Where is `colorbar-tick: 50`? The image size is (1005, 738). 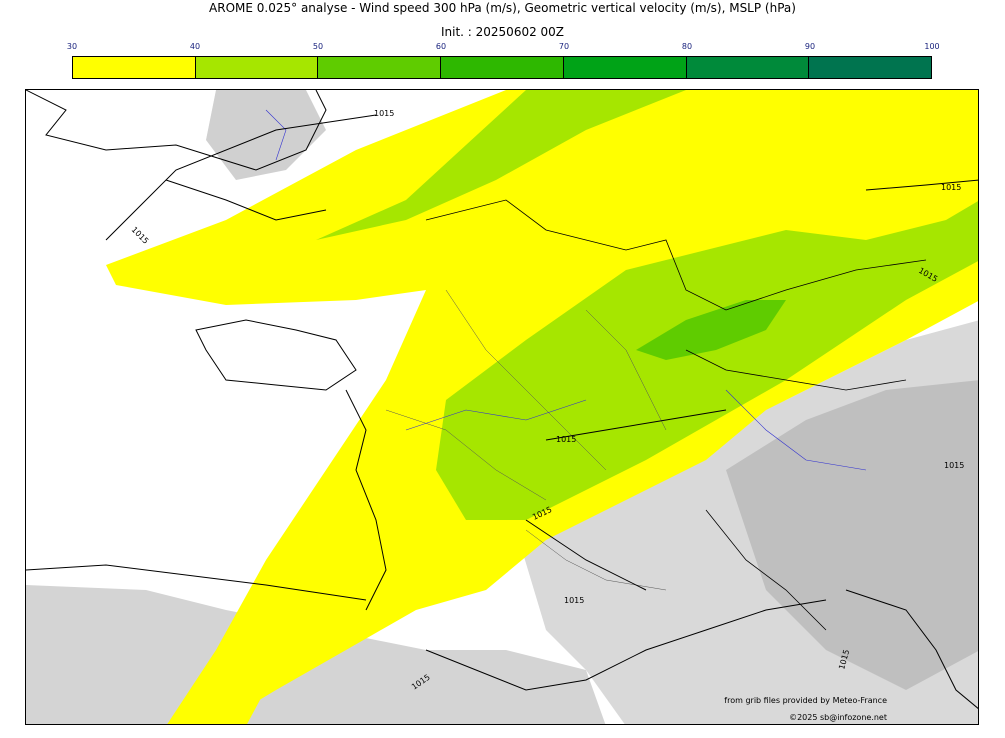 colorbar-tick: 50 is located at coordinates (318, 46).